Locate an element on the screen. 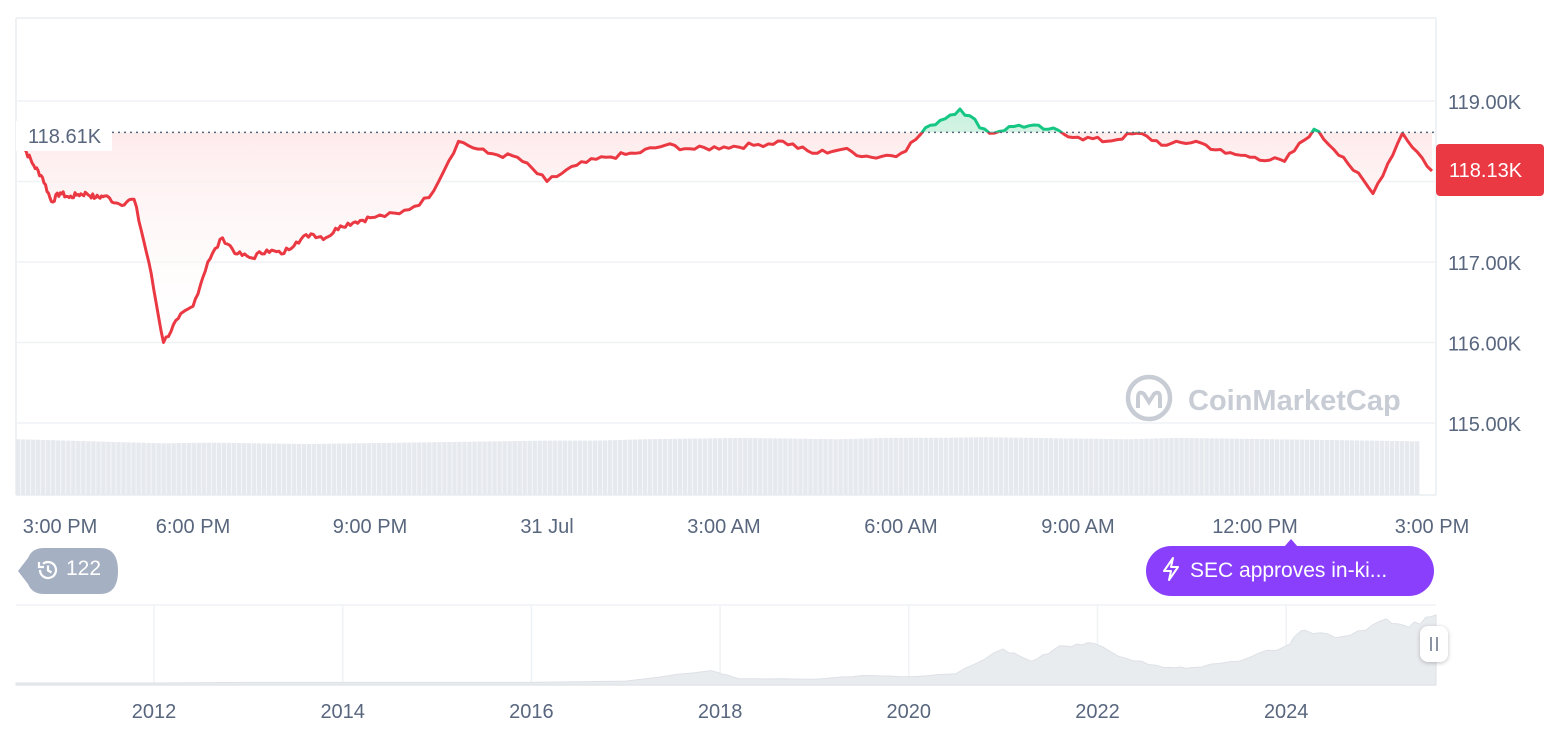 Image resolution: width=1566 pixels, height=737 pixels. x-tick-label: 9:00 AM is located at coordinates (1077, 527).